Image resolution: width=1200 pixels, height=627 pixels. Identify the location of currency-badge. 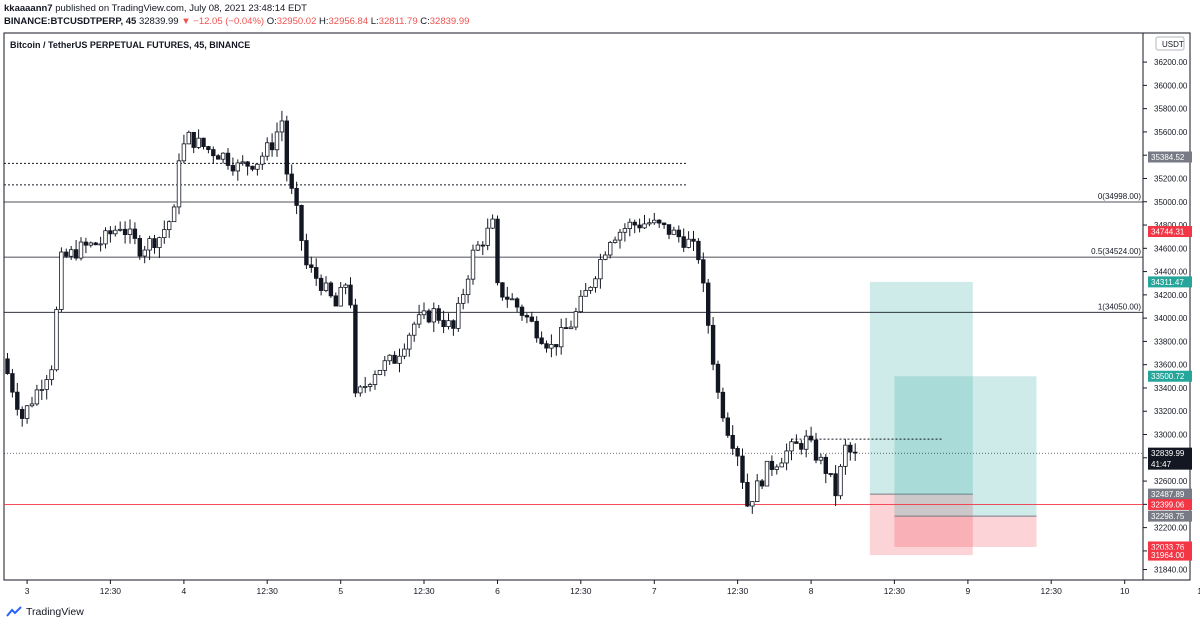
(1170, 43).